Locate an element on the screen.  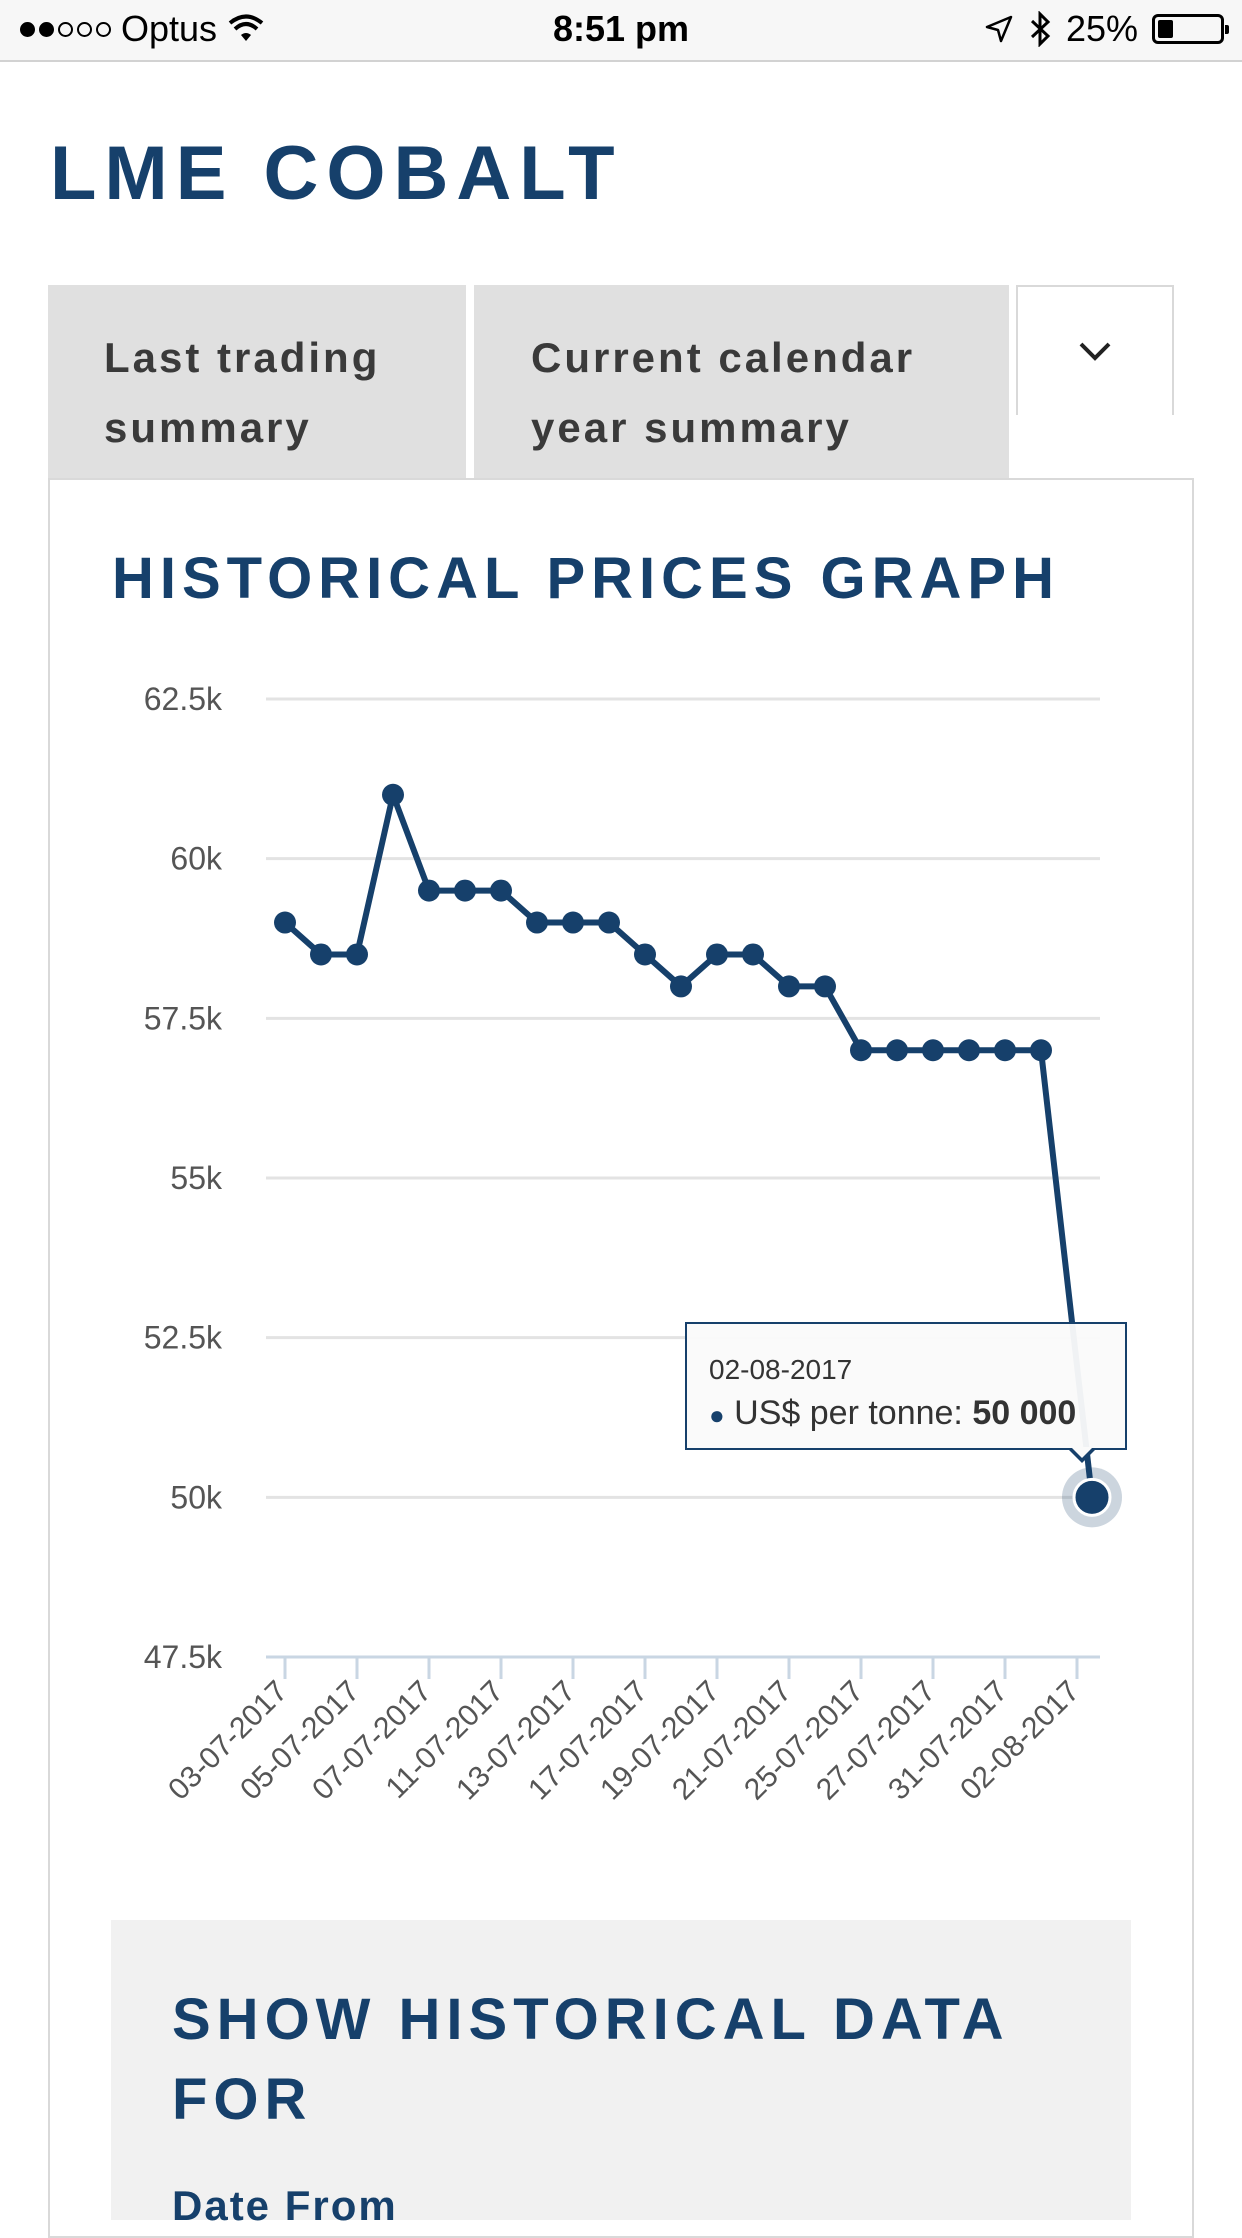
status-center: 8:51 pm is located at coordinates (621, 29).